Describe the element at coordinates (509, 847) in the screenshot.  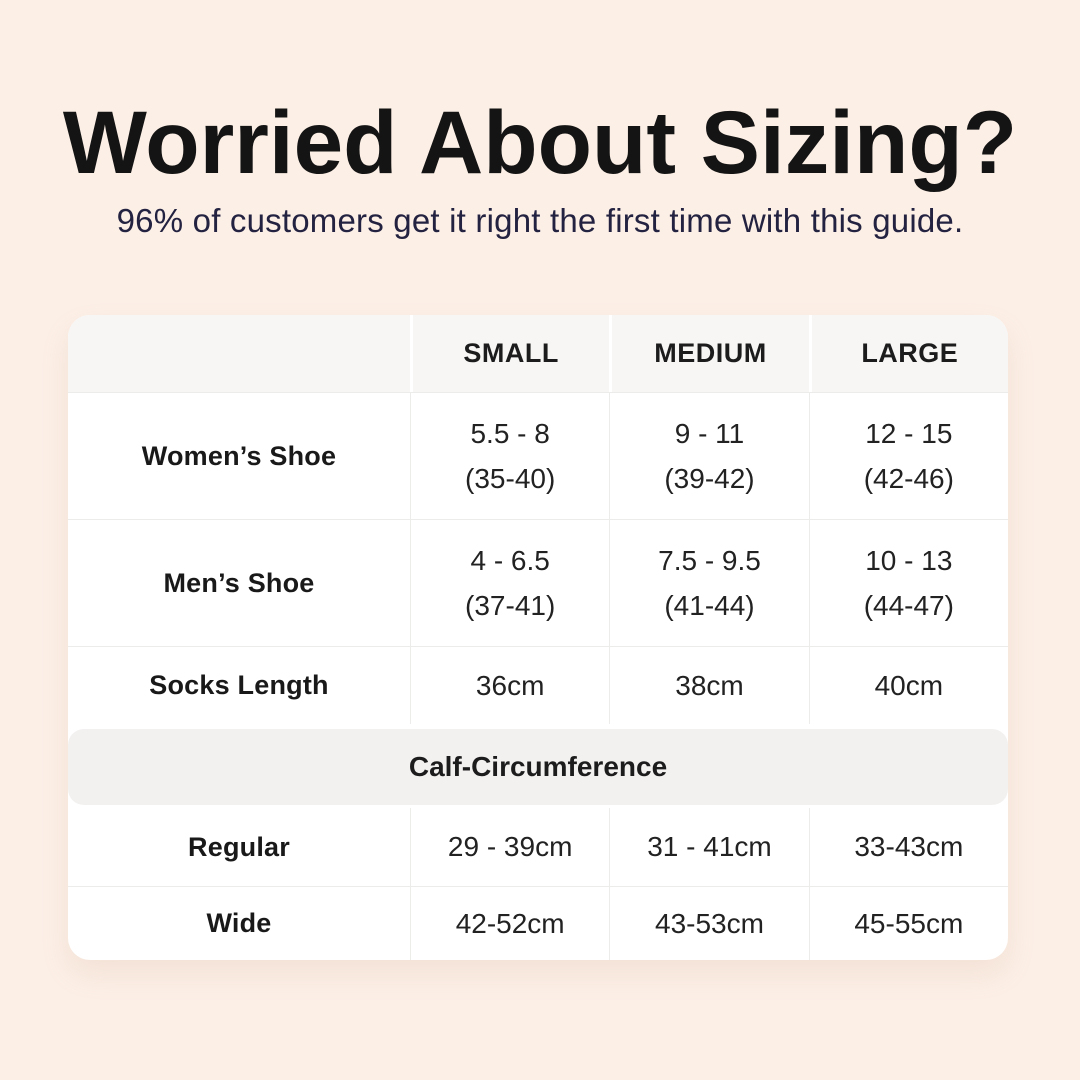
I see `cell-regular-small: 29 - 39cm` at that location.